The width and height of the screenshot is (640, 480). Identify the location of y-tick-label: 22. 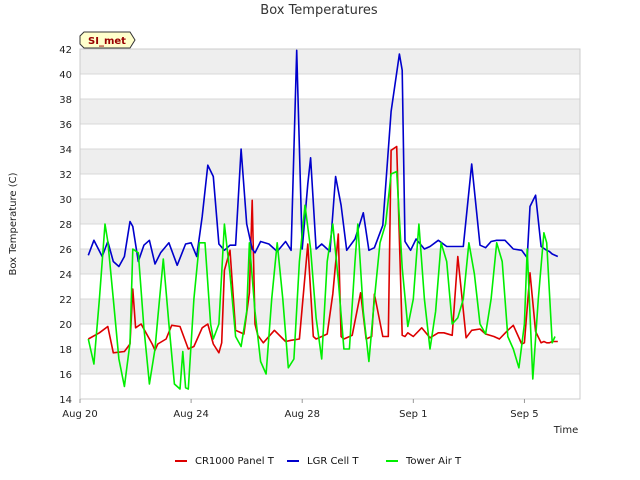
(65, 300).